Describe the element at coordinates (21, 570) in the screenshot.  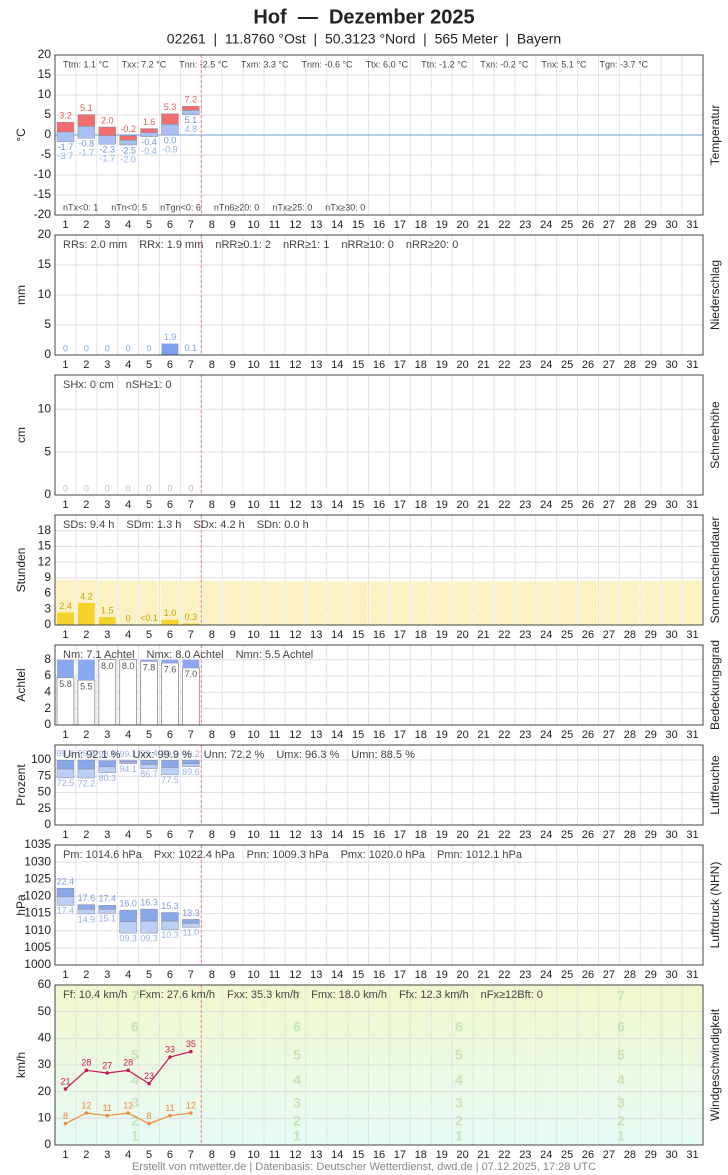
I see `y-axis-label: Stunden` at that location.